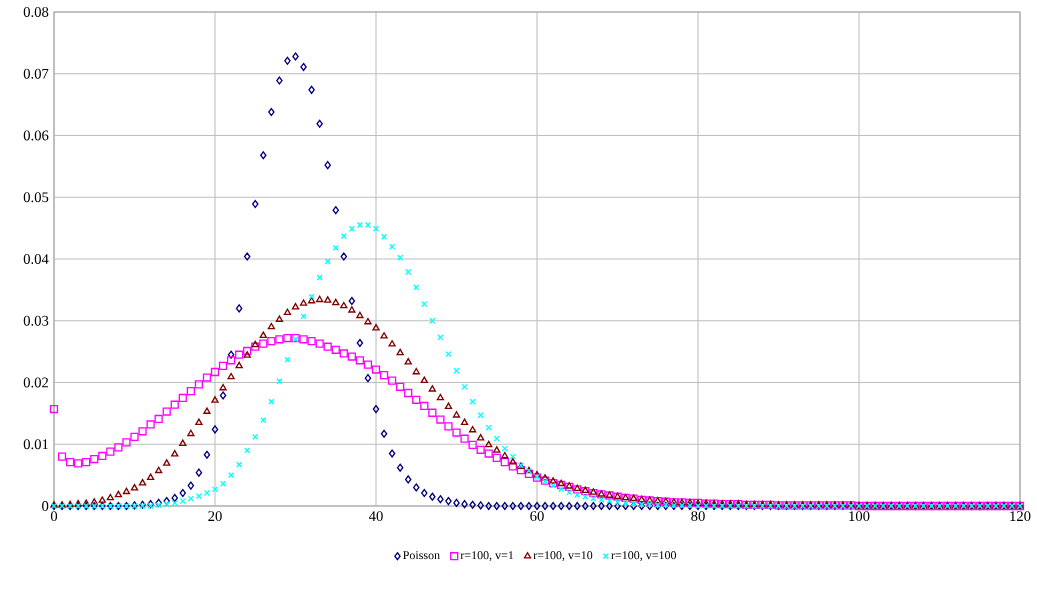 This screenshot has width=1037, height=592. What do you see at coordinates (375, 516) in the screenshot?
I see `x-tick-label: 40` at bounding box center [375, 516].